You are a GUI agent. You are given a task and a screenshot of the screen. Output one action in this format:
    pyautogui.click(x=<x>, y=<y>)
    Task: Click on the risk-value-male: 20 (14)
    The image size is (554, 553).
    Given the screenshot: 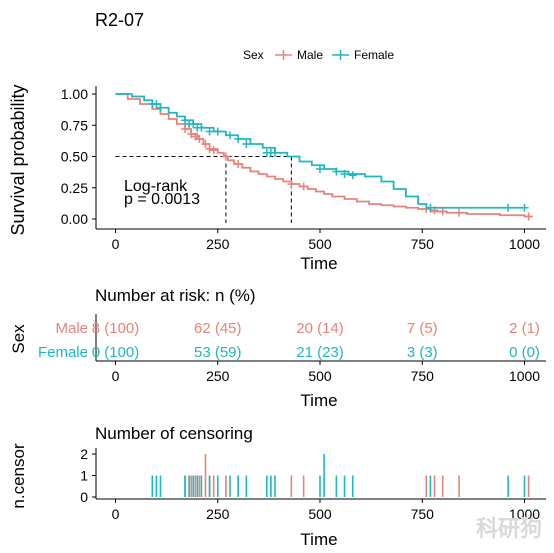 What is the action you would take?
    pyautogui.click(x=320, y=328)
    